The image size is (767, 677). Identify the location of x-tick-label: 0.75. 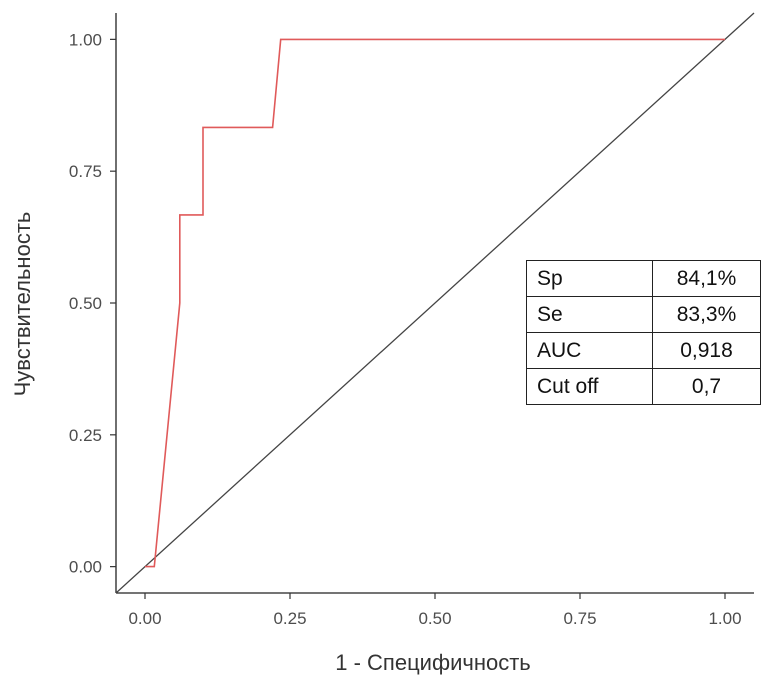
(579, 618).